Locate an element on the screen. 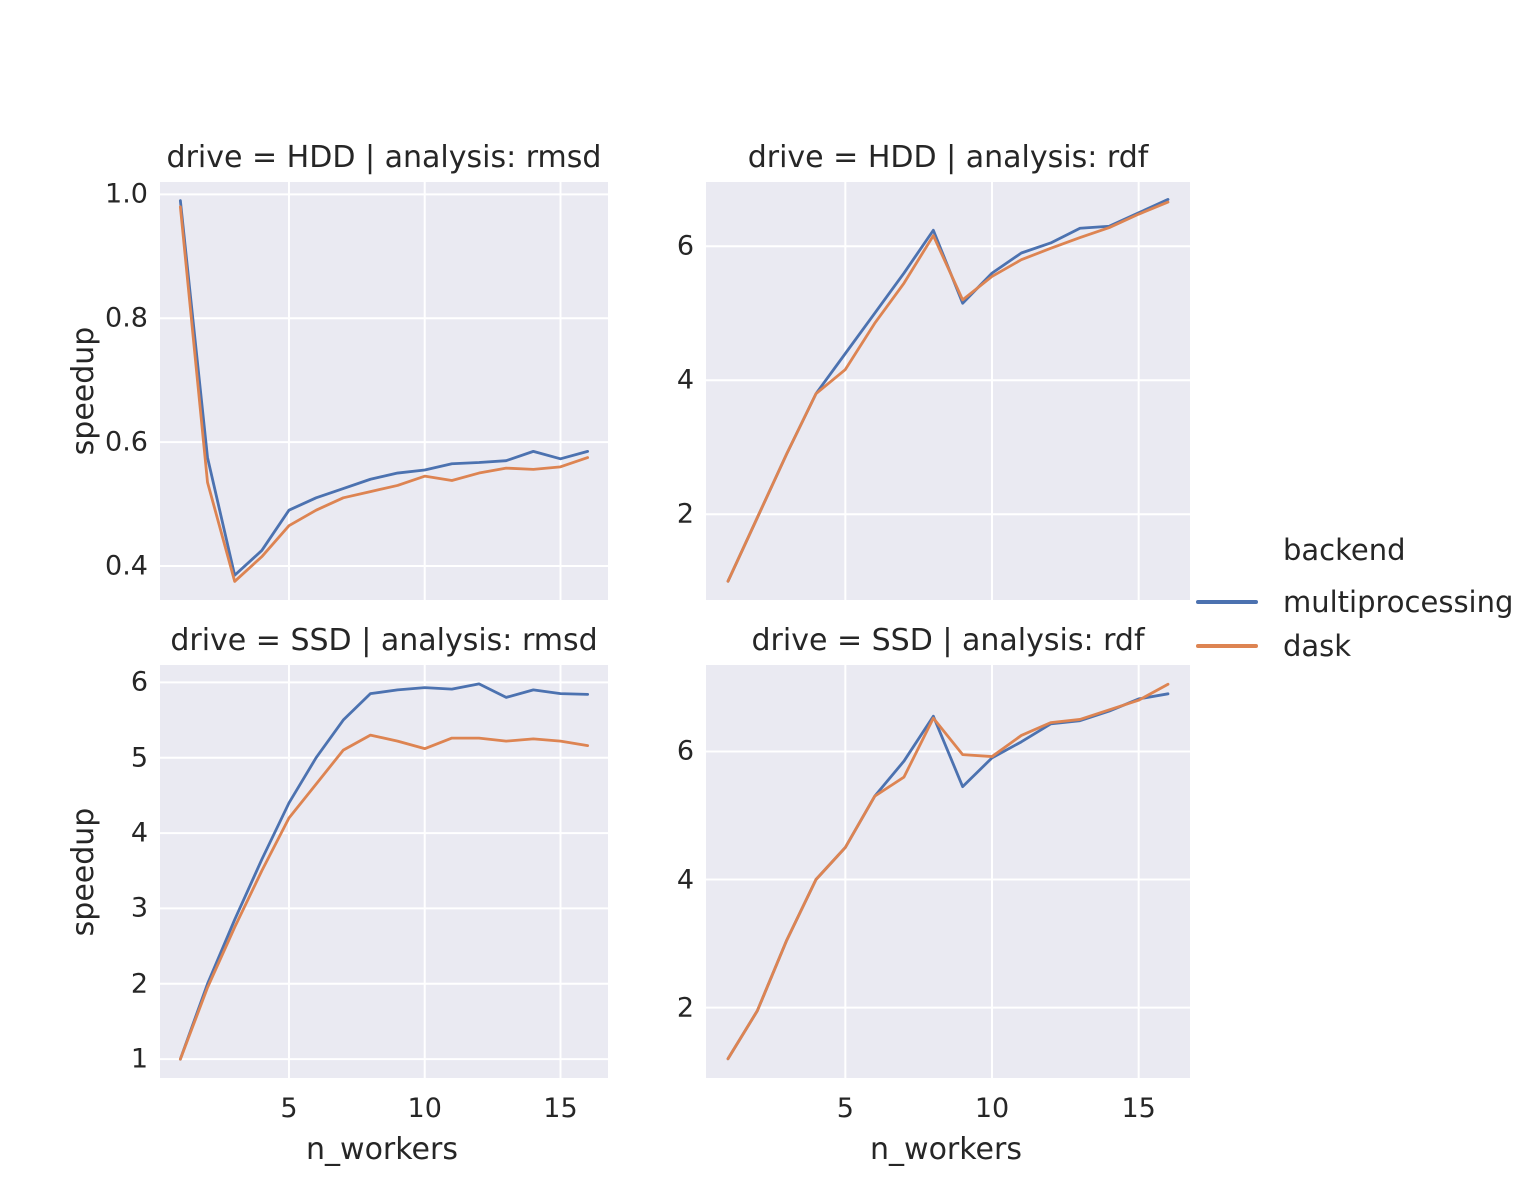  plot-area-drive-ssd-analysis-rdf is located at coordinates (948, 871).